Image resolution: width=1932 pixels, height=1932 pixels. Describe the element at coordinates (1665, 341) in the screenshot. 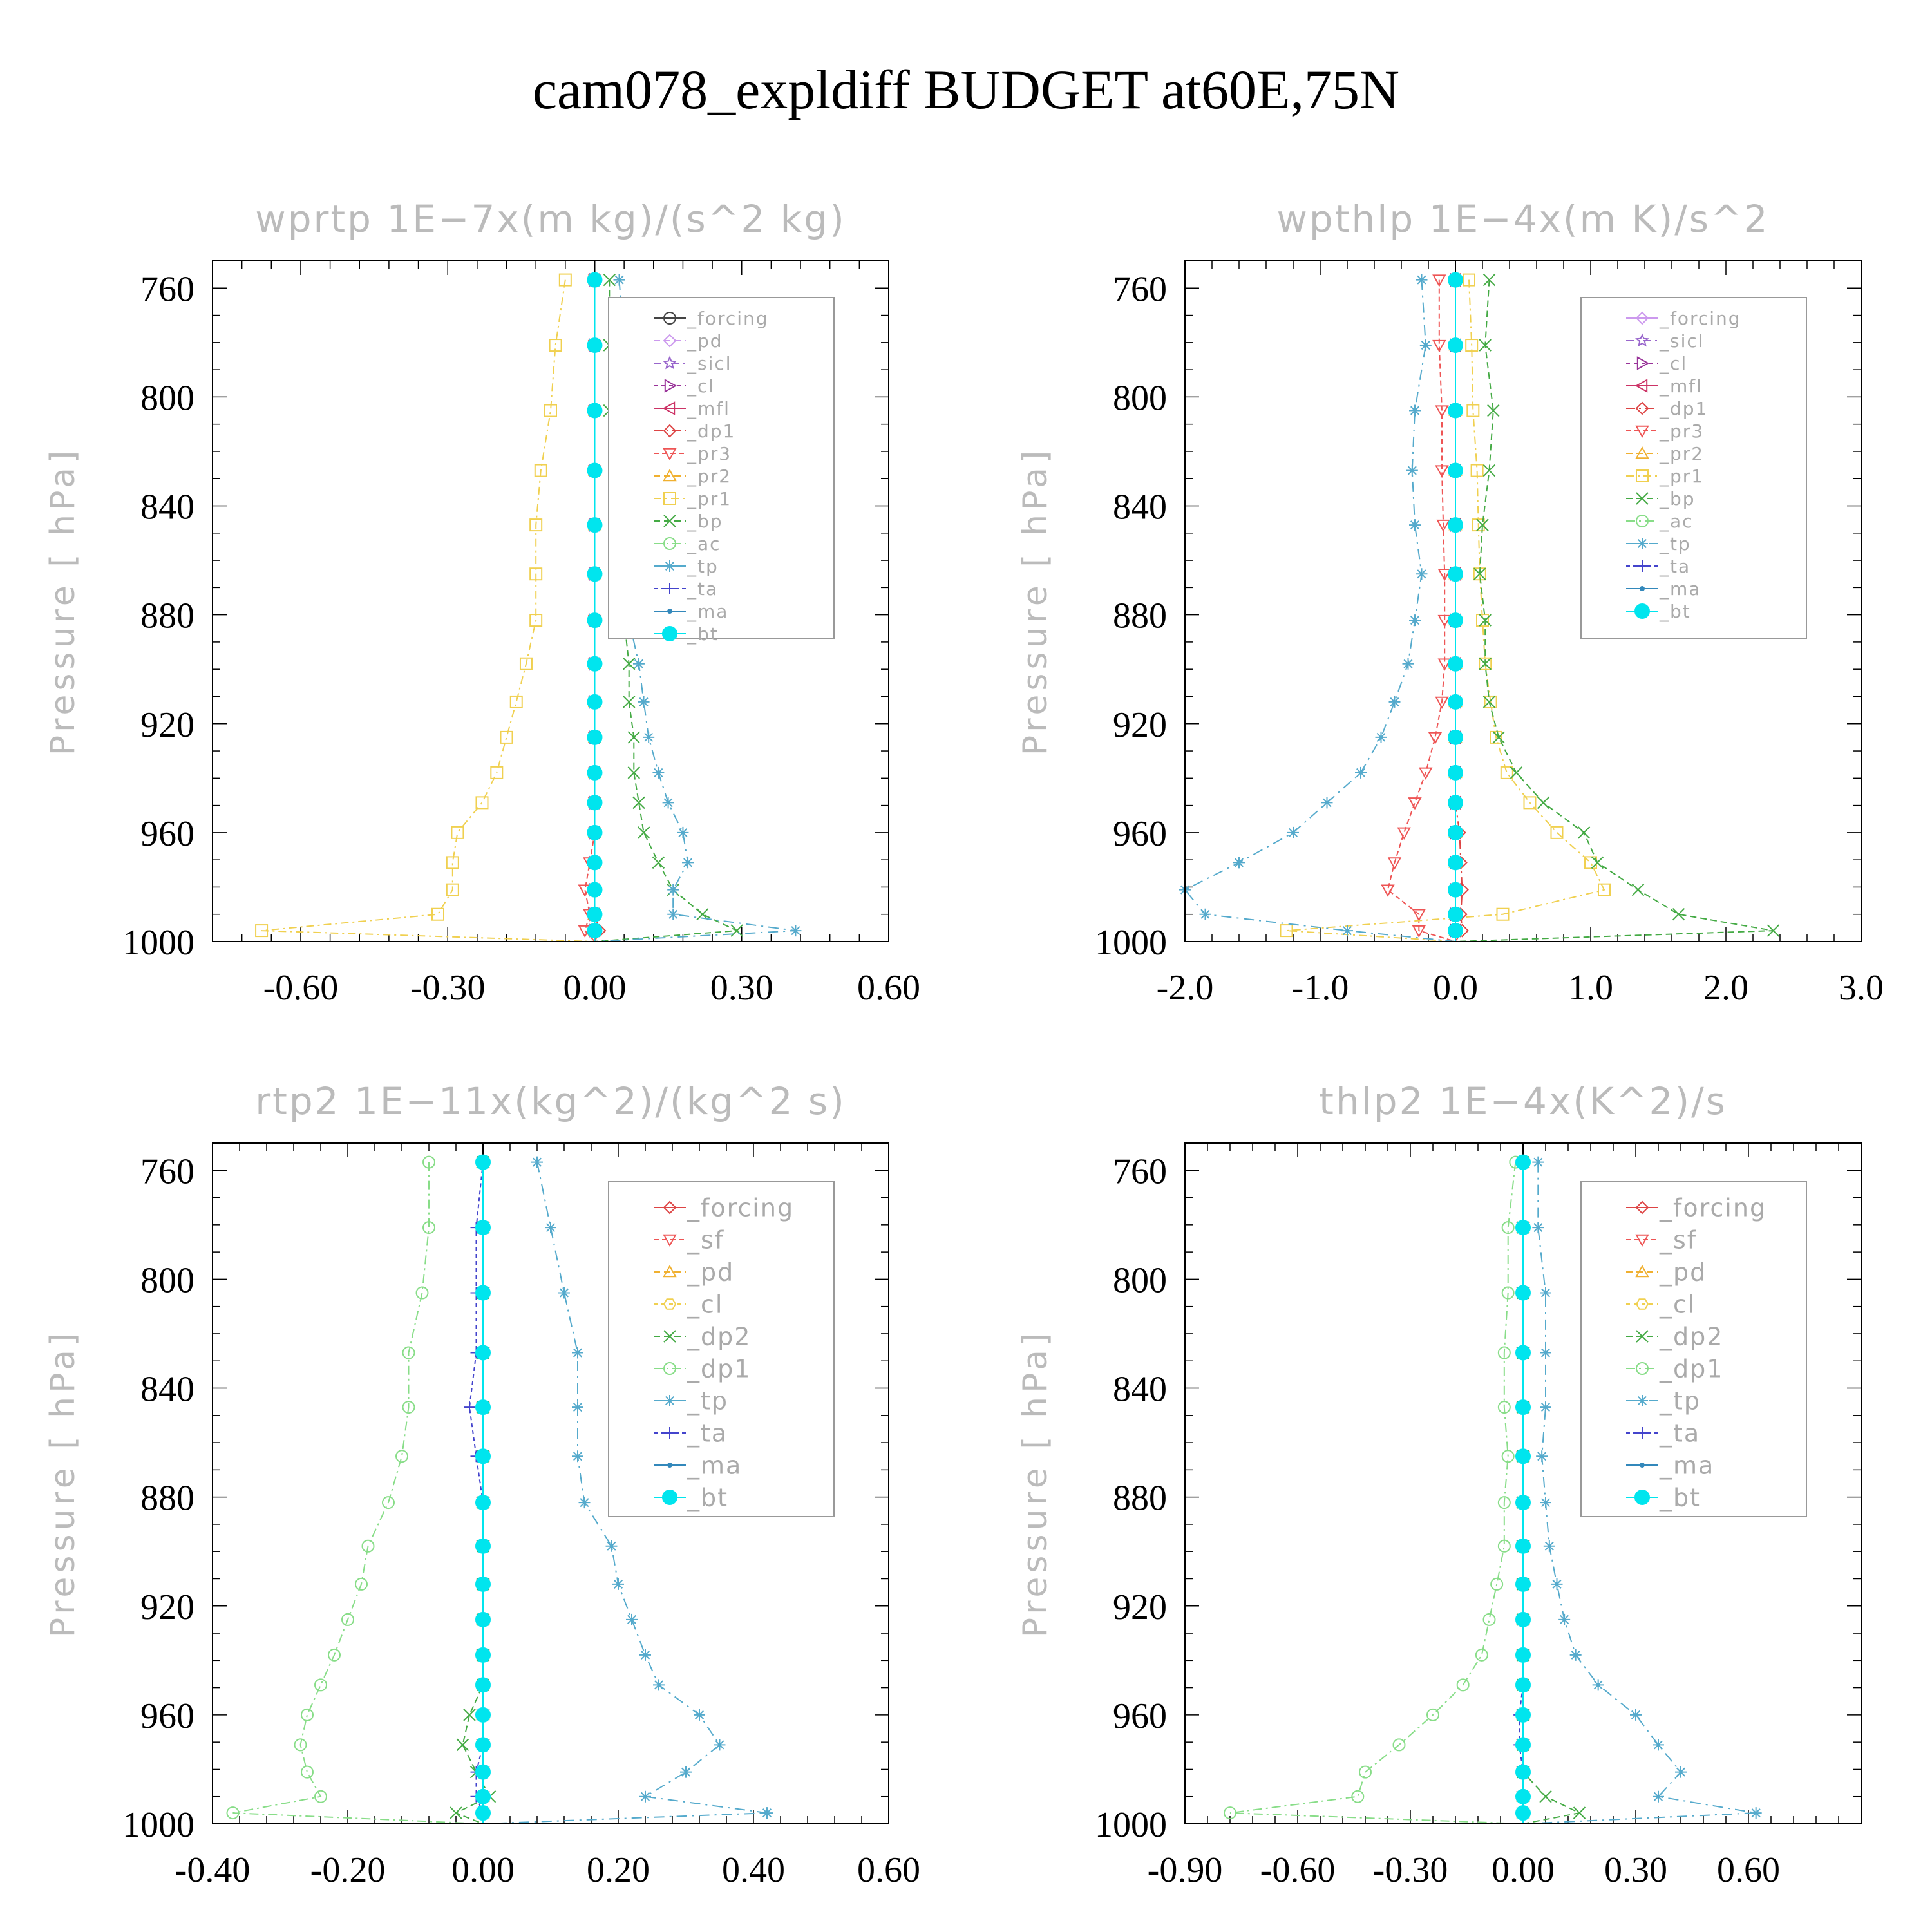

I see `legend-entry: _sicl` at that location.